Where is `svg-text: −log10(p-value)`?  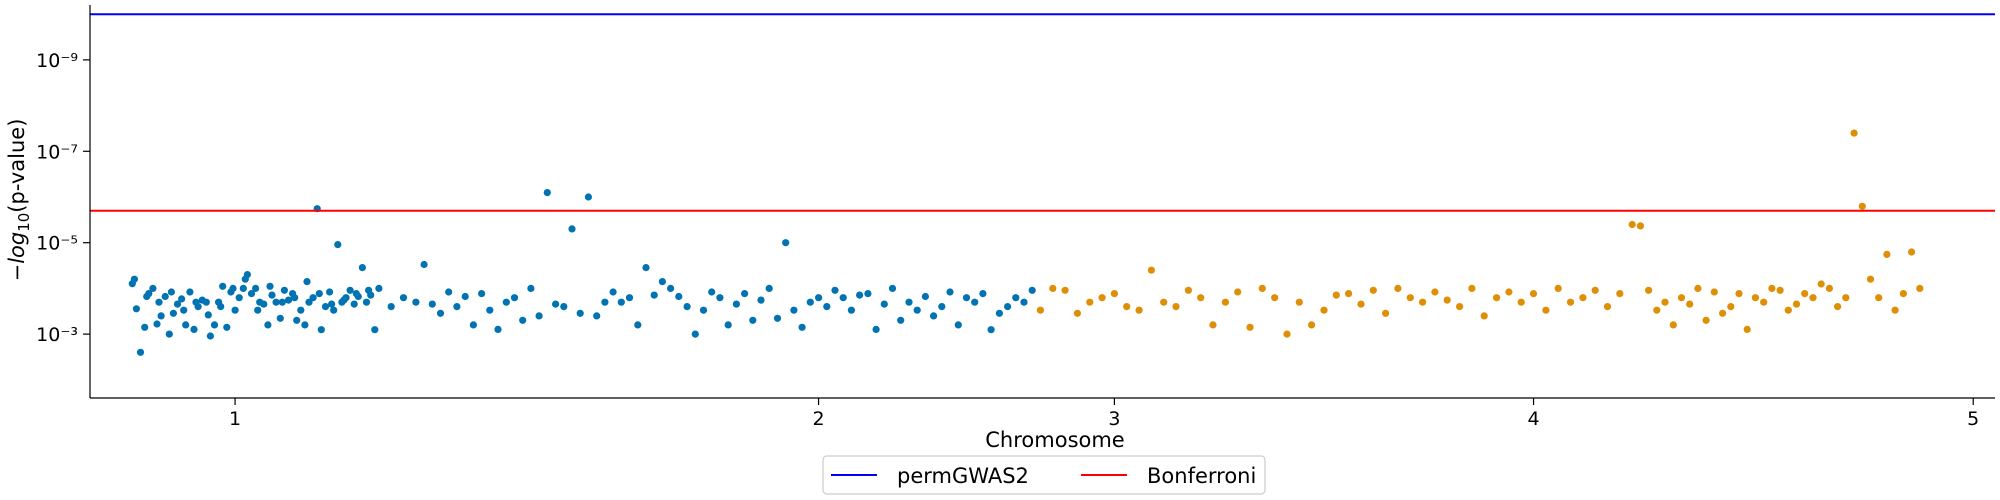
svg-text: −log10(p-value) is located at coordinates (19, 200).